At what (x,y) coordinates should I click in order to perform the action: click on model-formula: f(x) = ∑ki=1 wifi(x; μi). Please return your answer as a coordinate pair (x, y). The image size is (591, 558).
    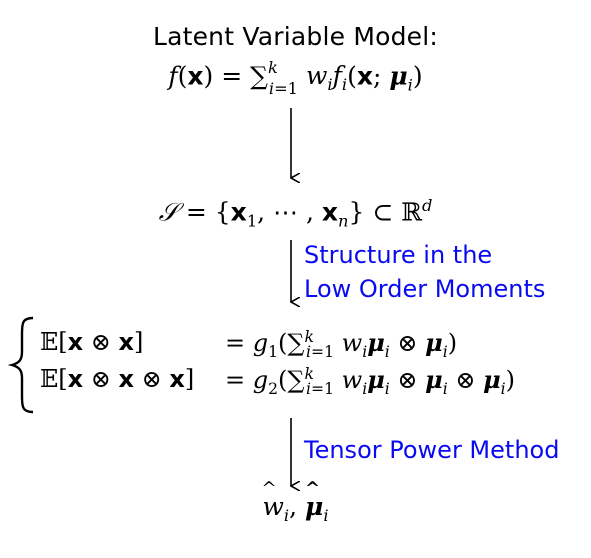
    Looking at the image, I should click on (295, 78).